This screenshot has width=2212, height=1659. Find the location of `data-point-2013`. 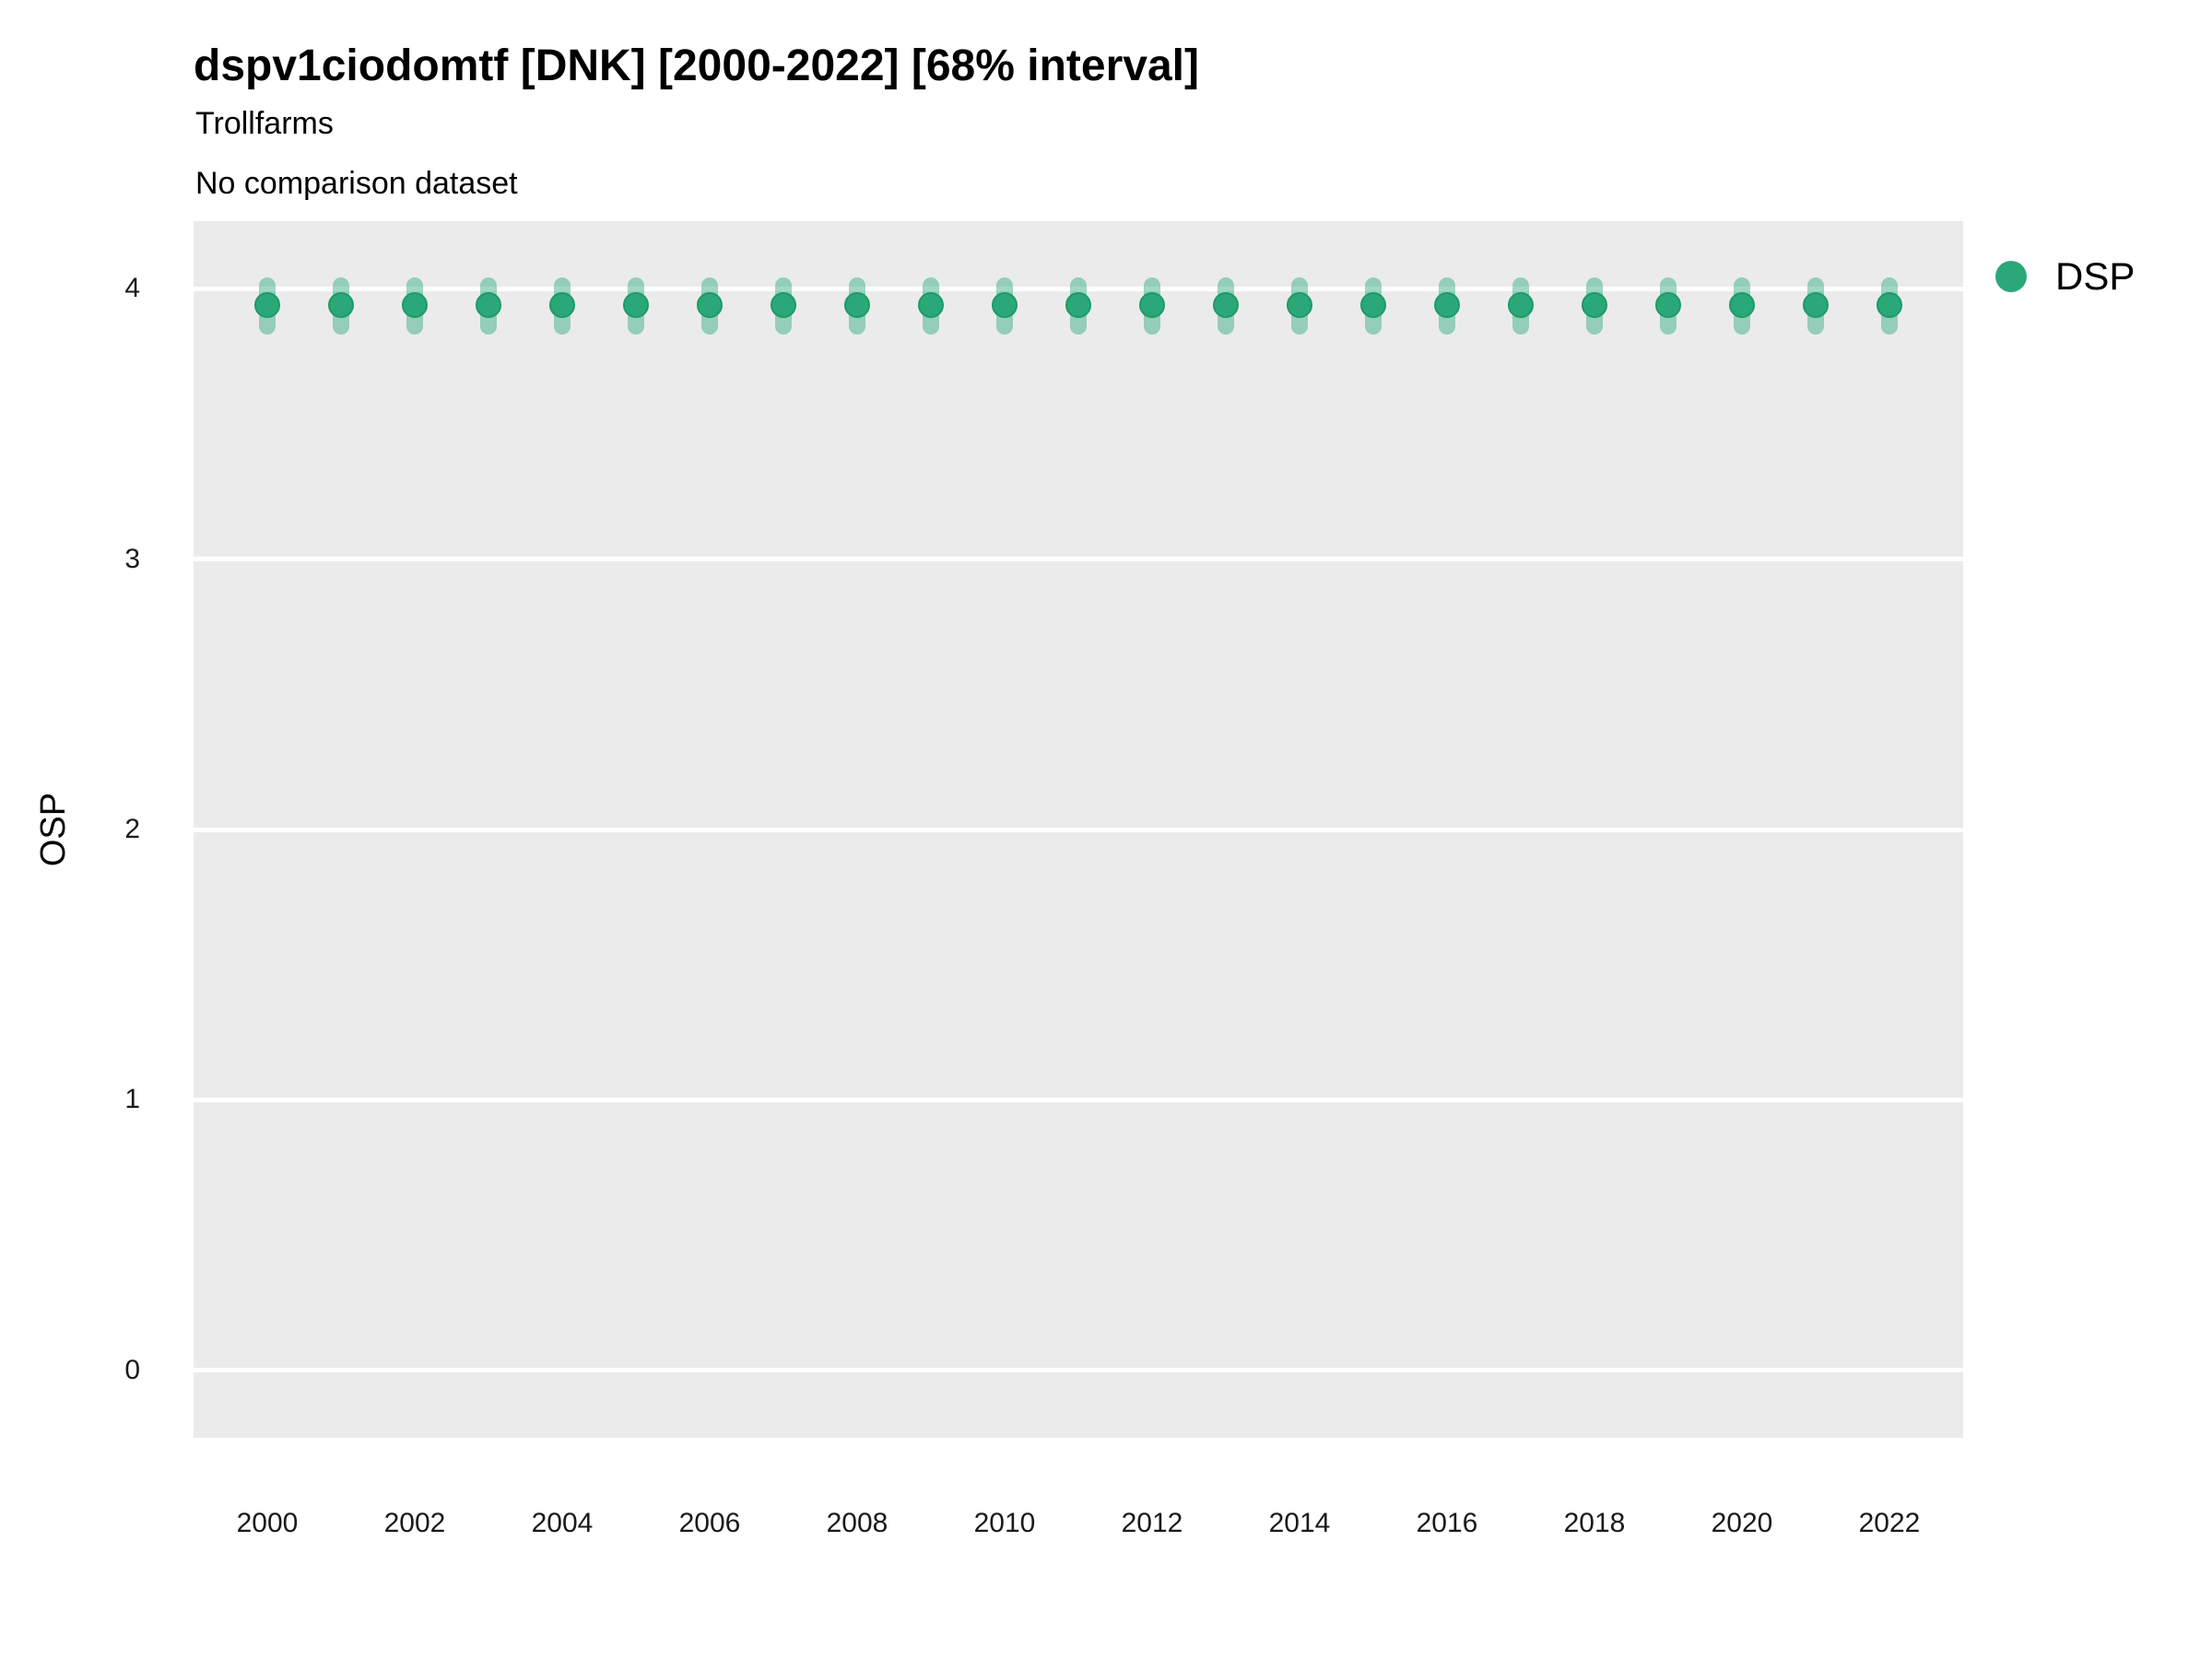

data-point-2013 is located at coordinates (1226, 304).